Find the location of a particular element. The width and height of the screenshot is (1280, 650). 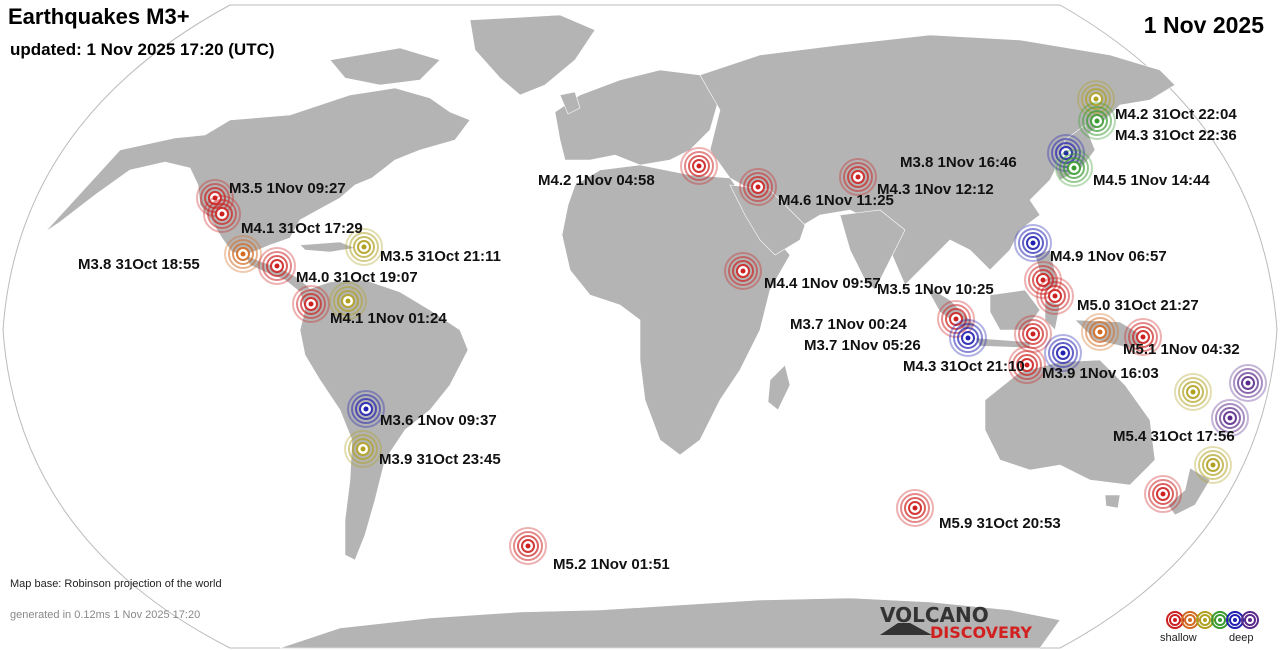

legend-depth-dot is located at coordinates (1175, 620).